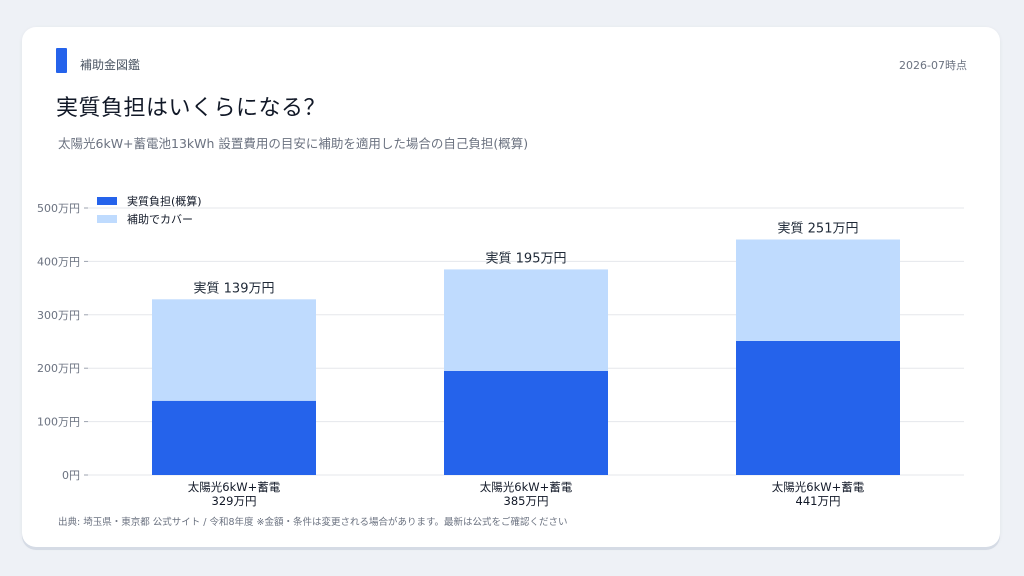 The height and width of the screenshot is (576, 1024). What do you see at coordinates (234, 501) in the screenshot?
I see `x-category-label: 329万円` at bounding box center [234, 501].